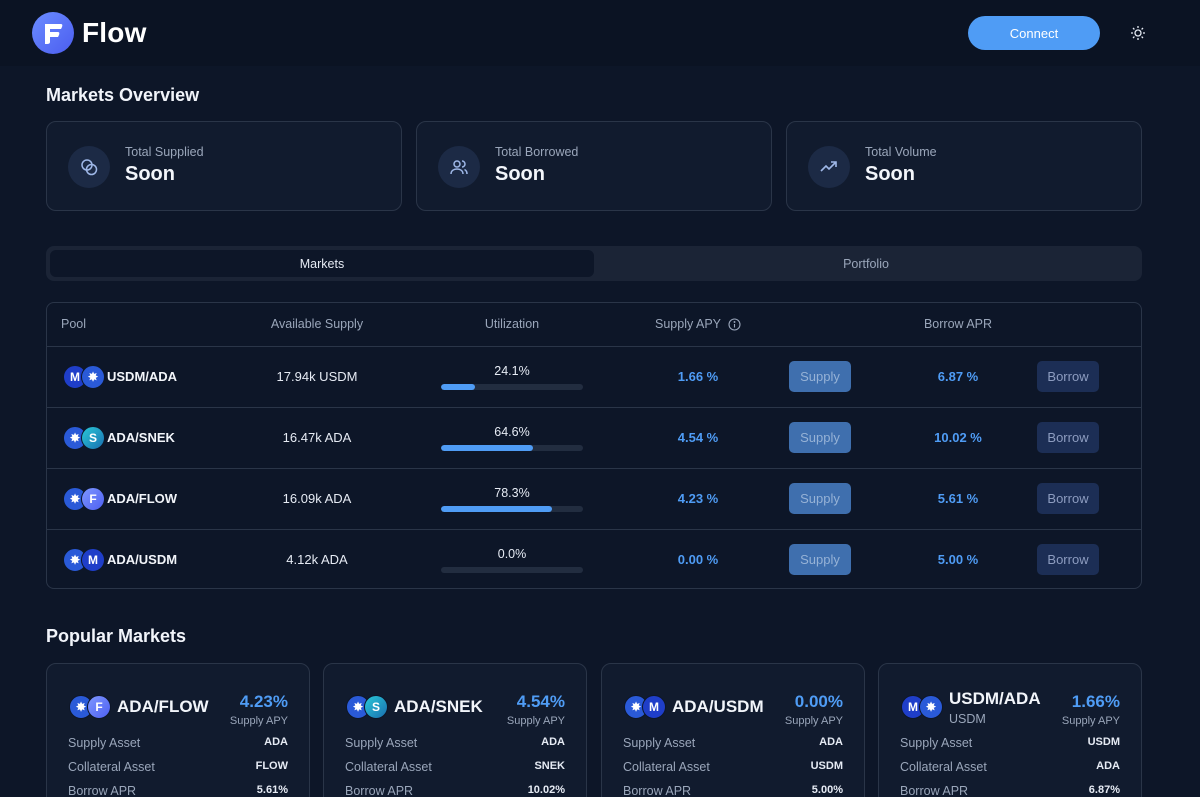 This screenshot has height=797, width=1200. Describe the element at coordinates (958, 324) in the screenshot. I see `header-borrow-apr: Borrow APR` at that location.